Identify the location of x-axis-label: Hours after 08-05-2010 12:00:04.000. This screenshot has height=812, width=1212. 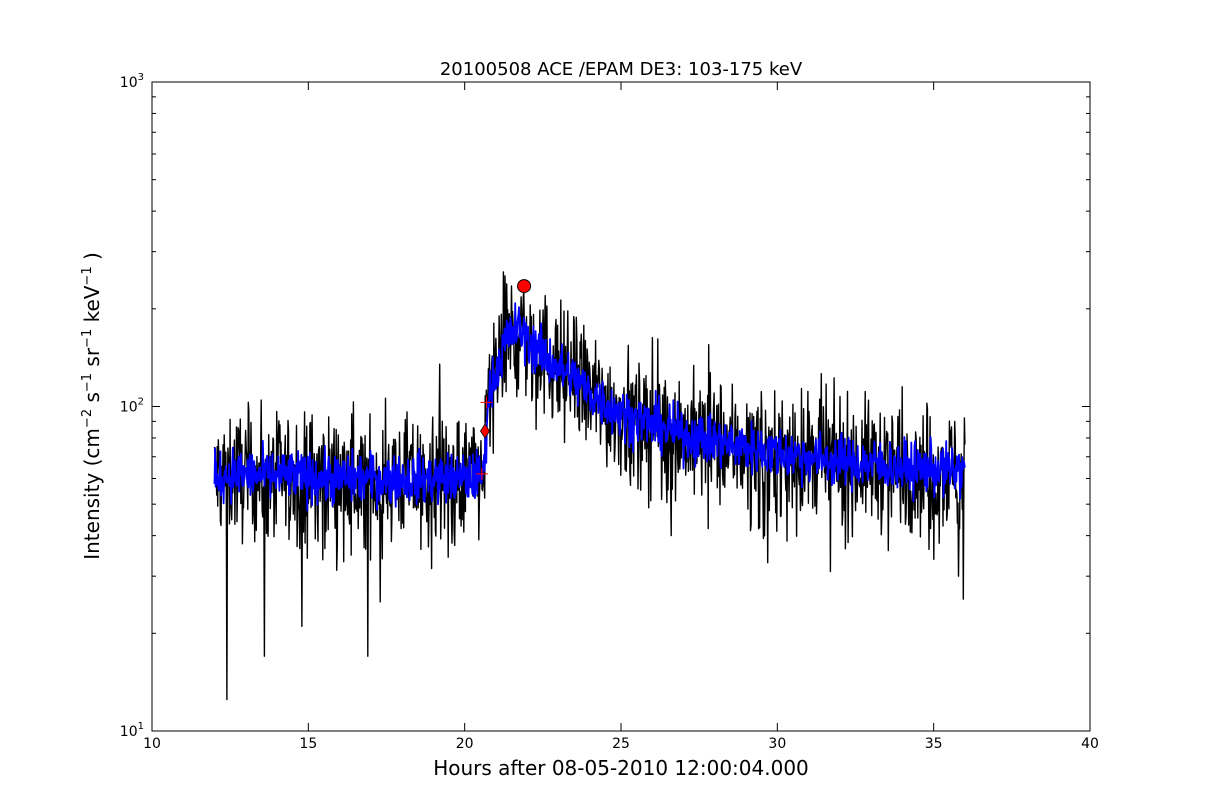
(621, 768).